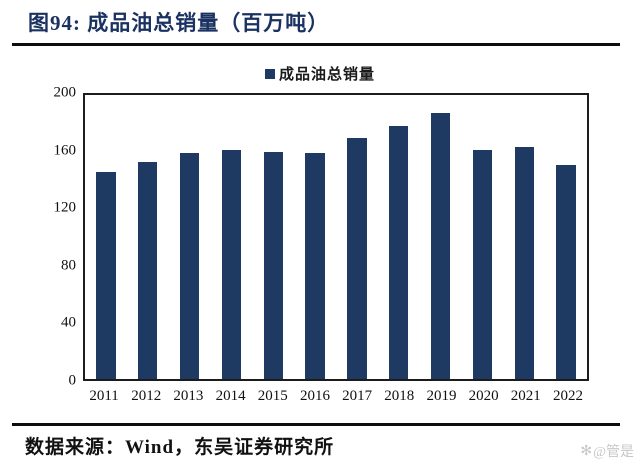 The width and height of the screenshot is (640, 467). I want to click on bar-2021, so click(524, 262).